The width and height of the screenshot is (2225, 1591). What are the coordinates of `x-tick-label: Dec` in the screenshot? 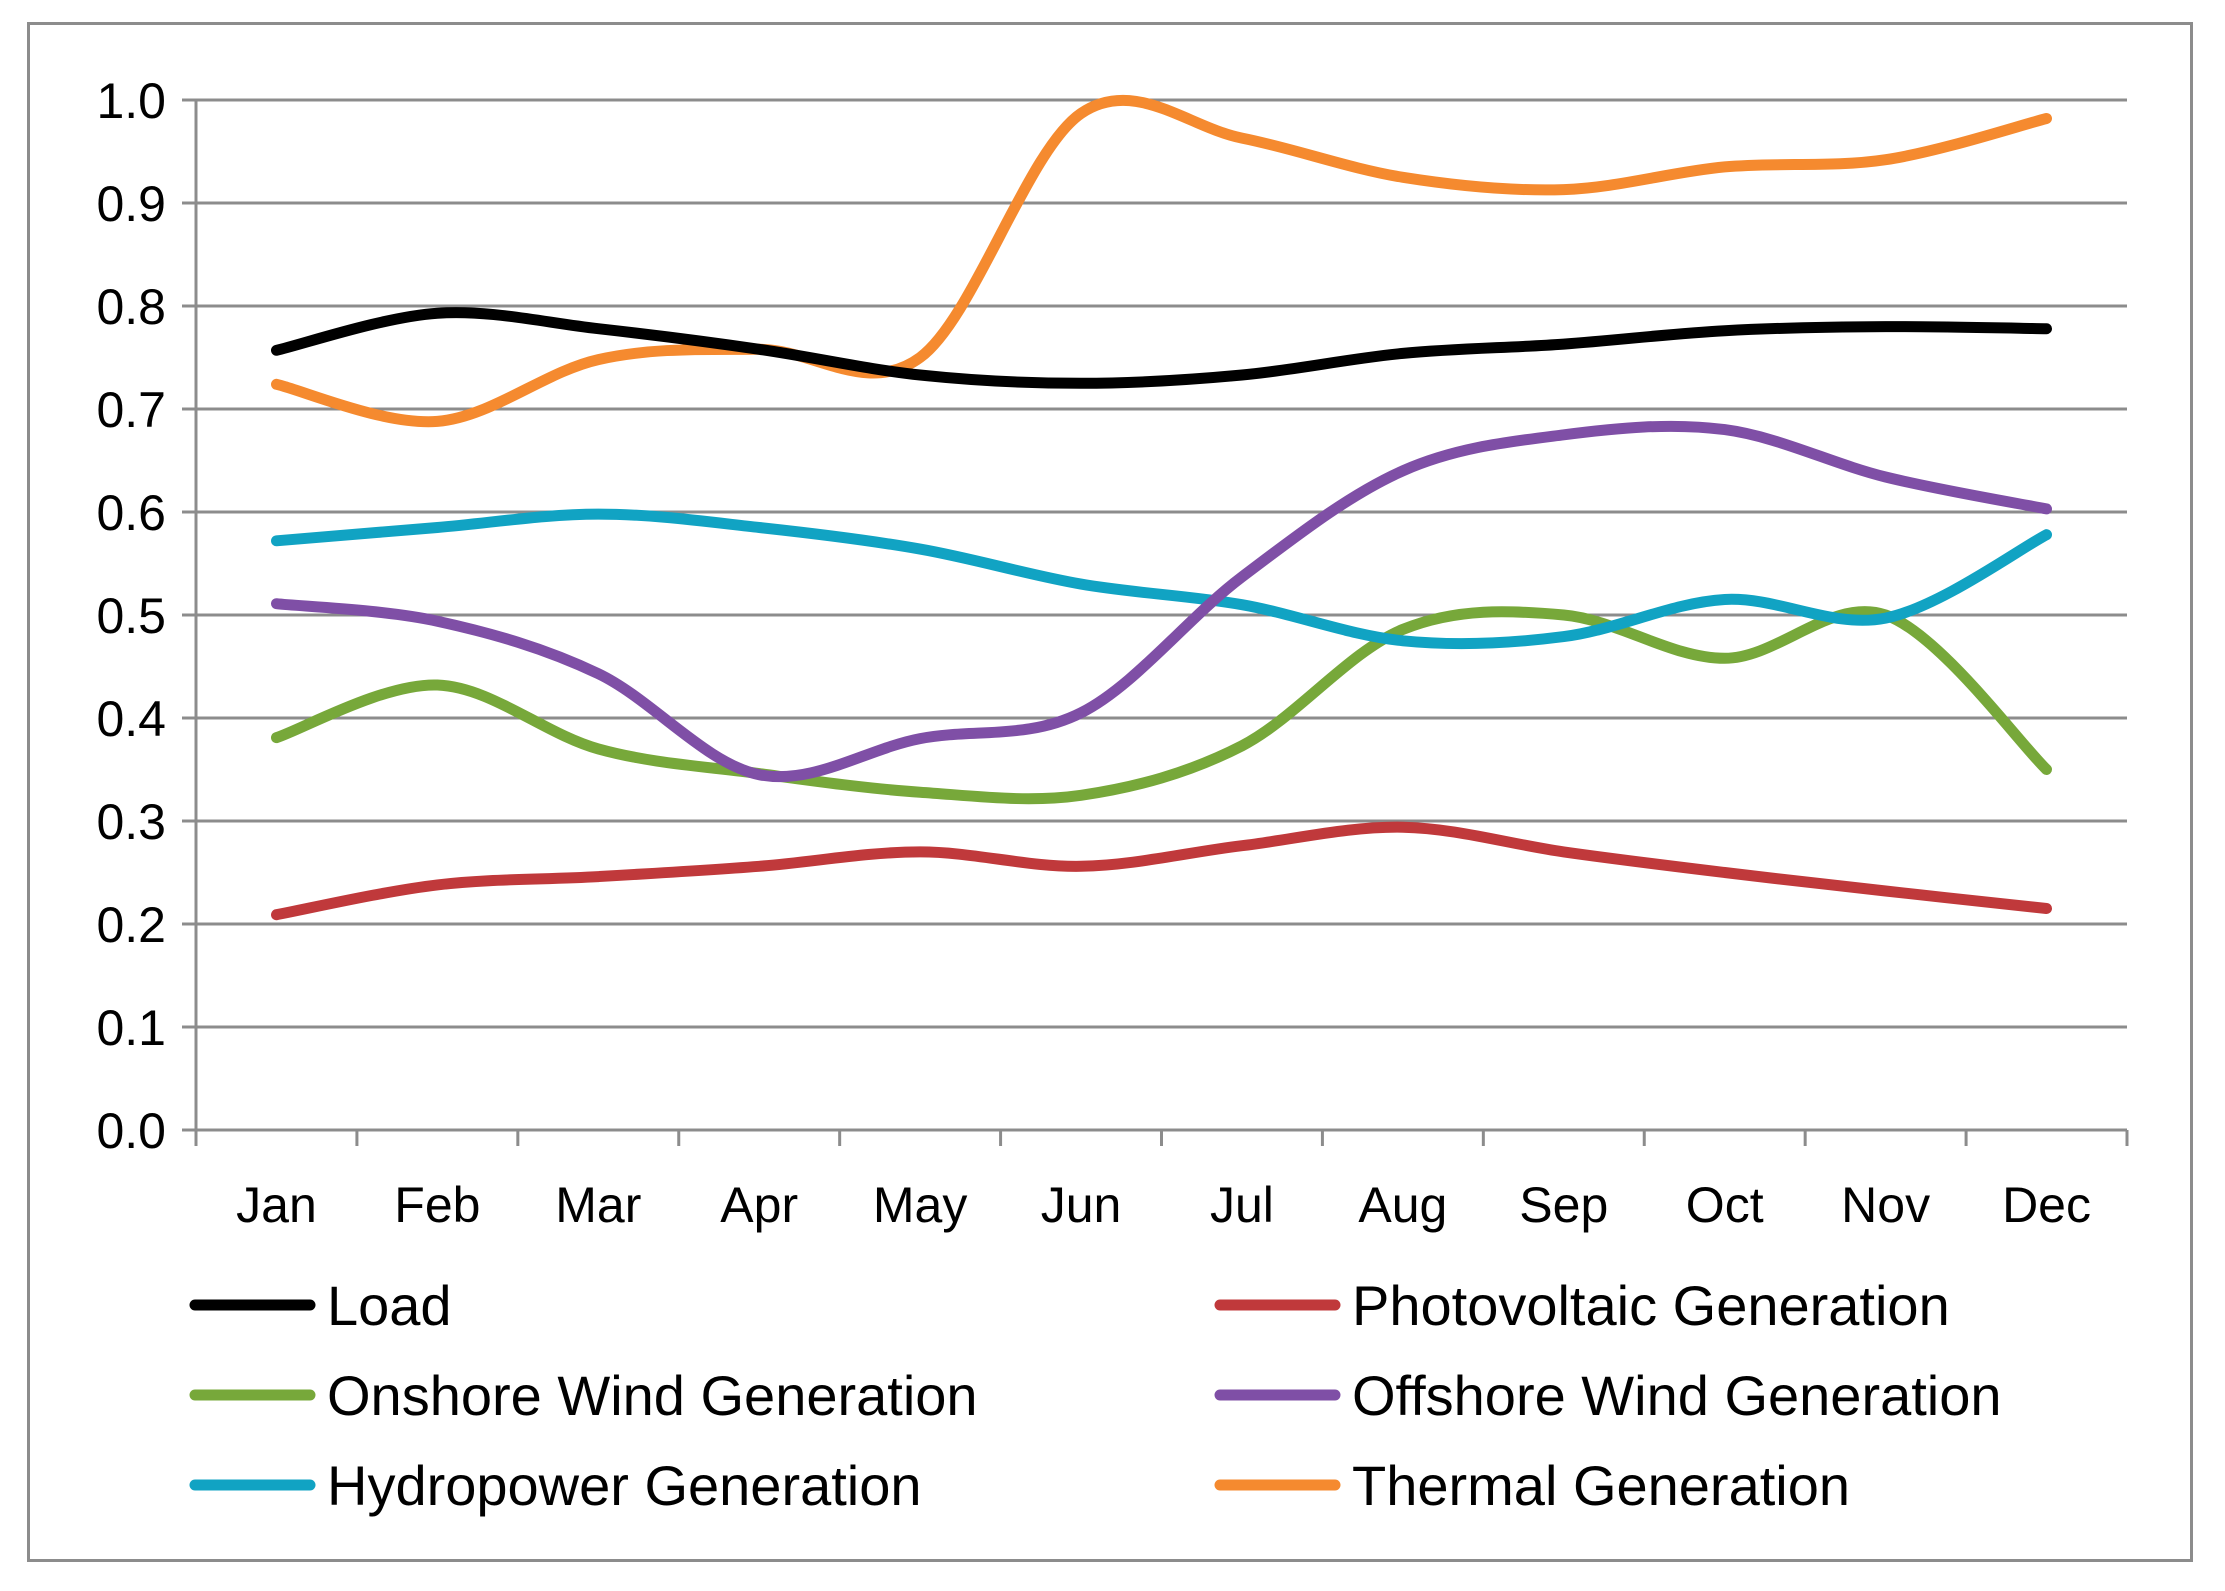 It's located at (2046, 1205).